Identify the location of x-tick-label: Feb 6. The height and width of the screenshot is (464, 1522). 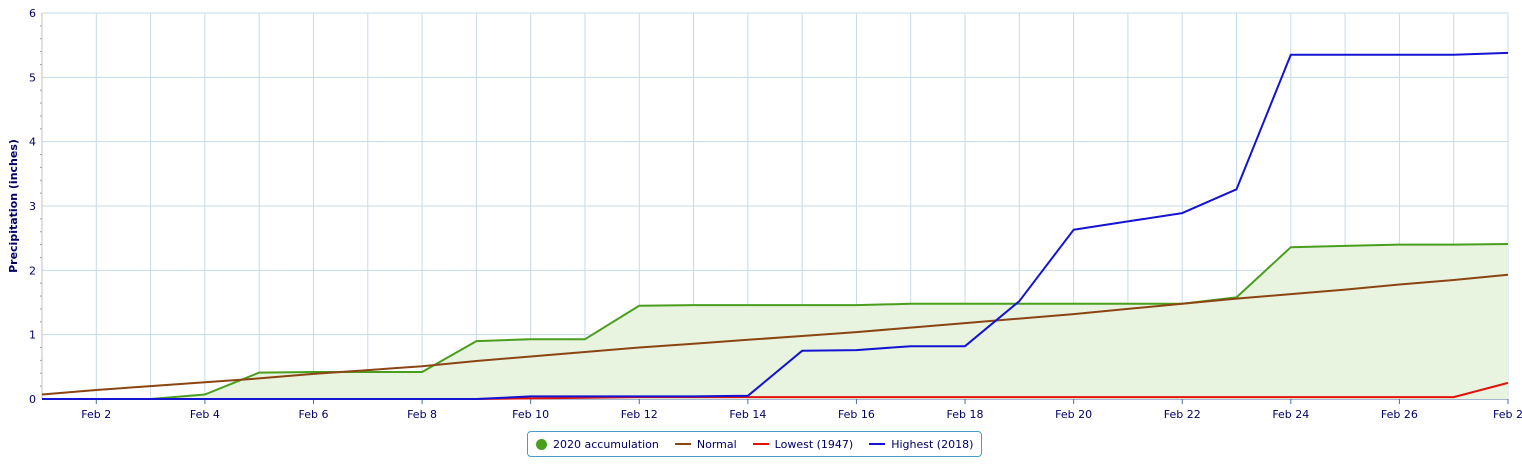
(313, 414).